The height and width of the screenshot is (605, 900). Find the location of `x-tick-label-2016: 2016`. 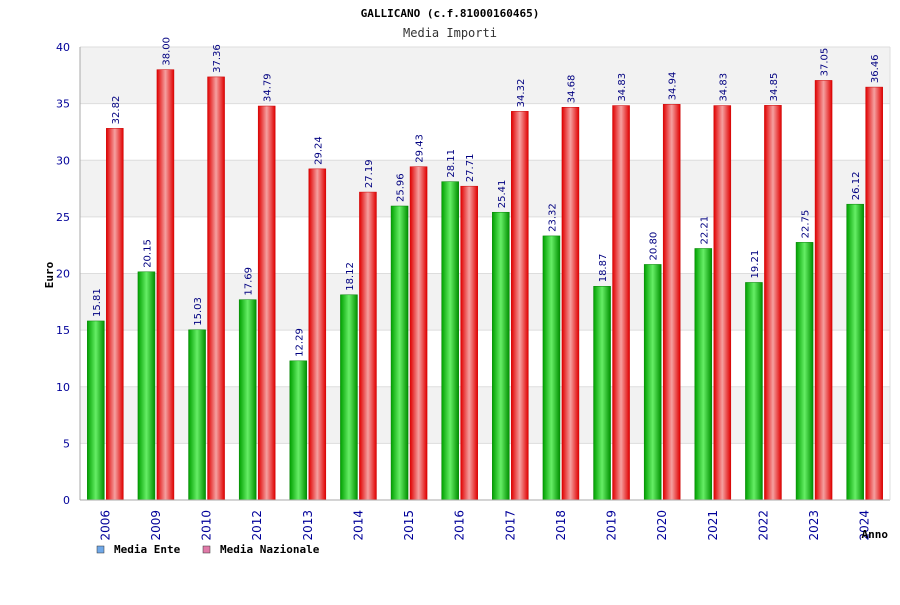

x-tick-label-2016: 2016 is located at coordinates (460, 525).